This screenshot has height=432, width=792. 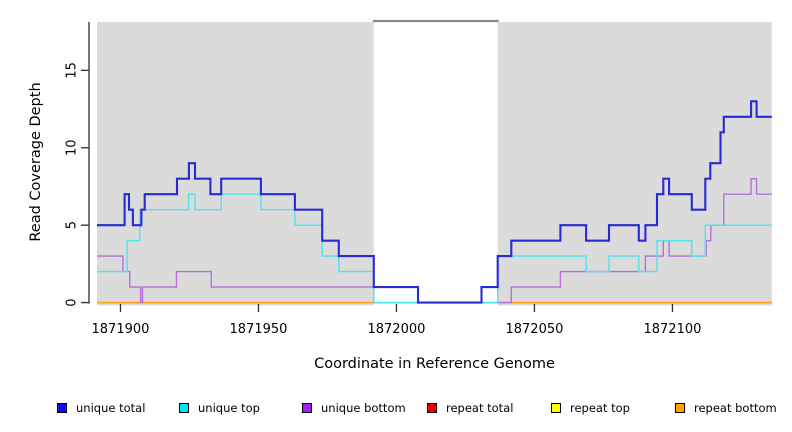 I want to click on y-axis-title: Read Coverage Depth, so click(x=36, y=162).